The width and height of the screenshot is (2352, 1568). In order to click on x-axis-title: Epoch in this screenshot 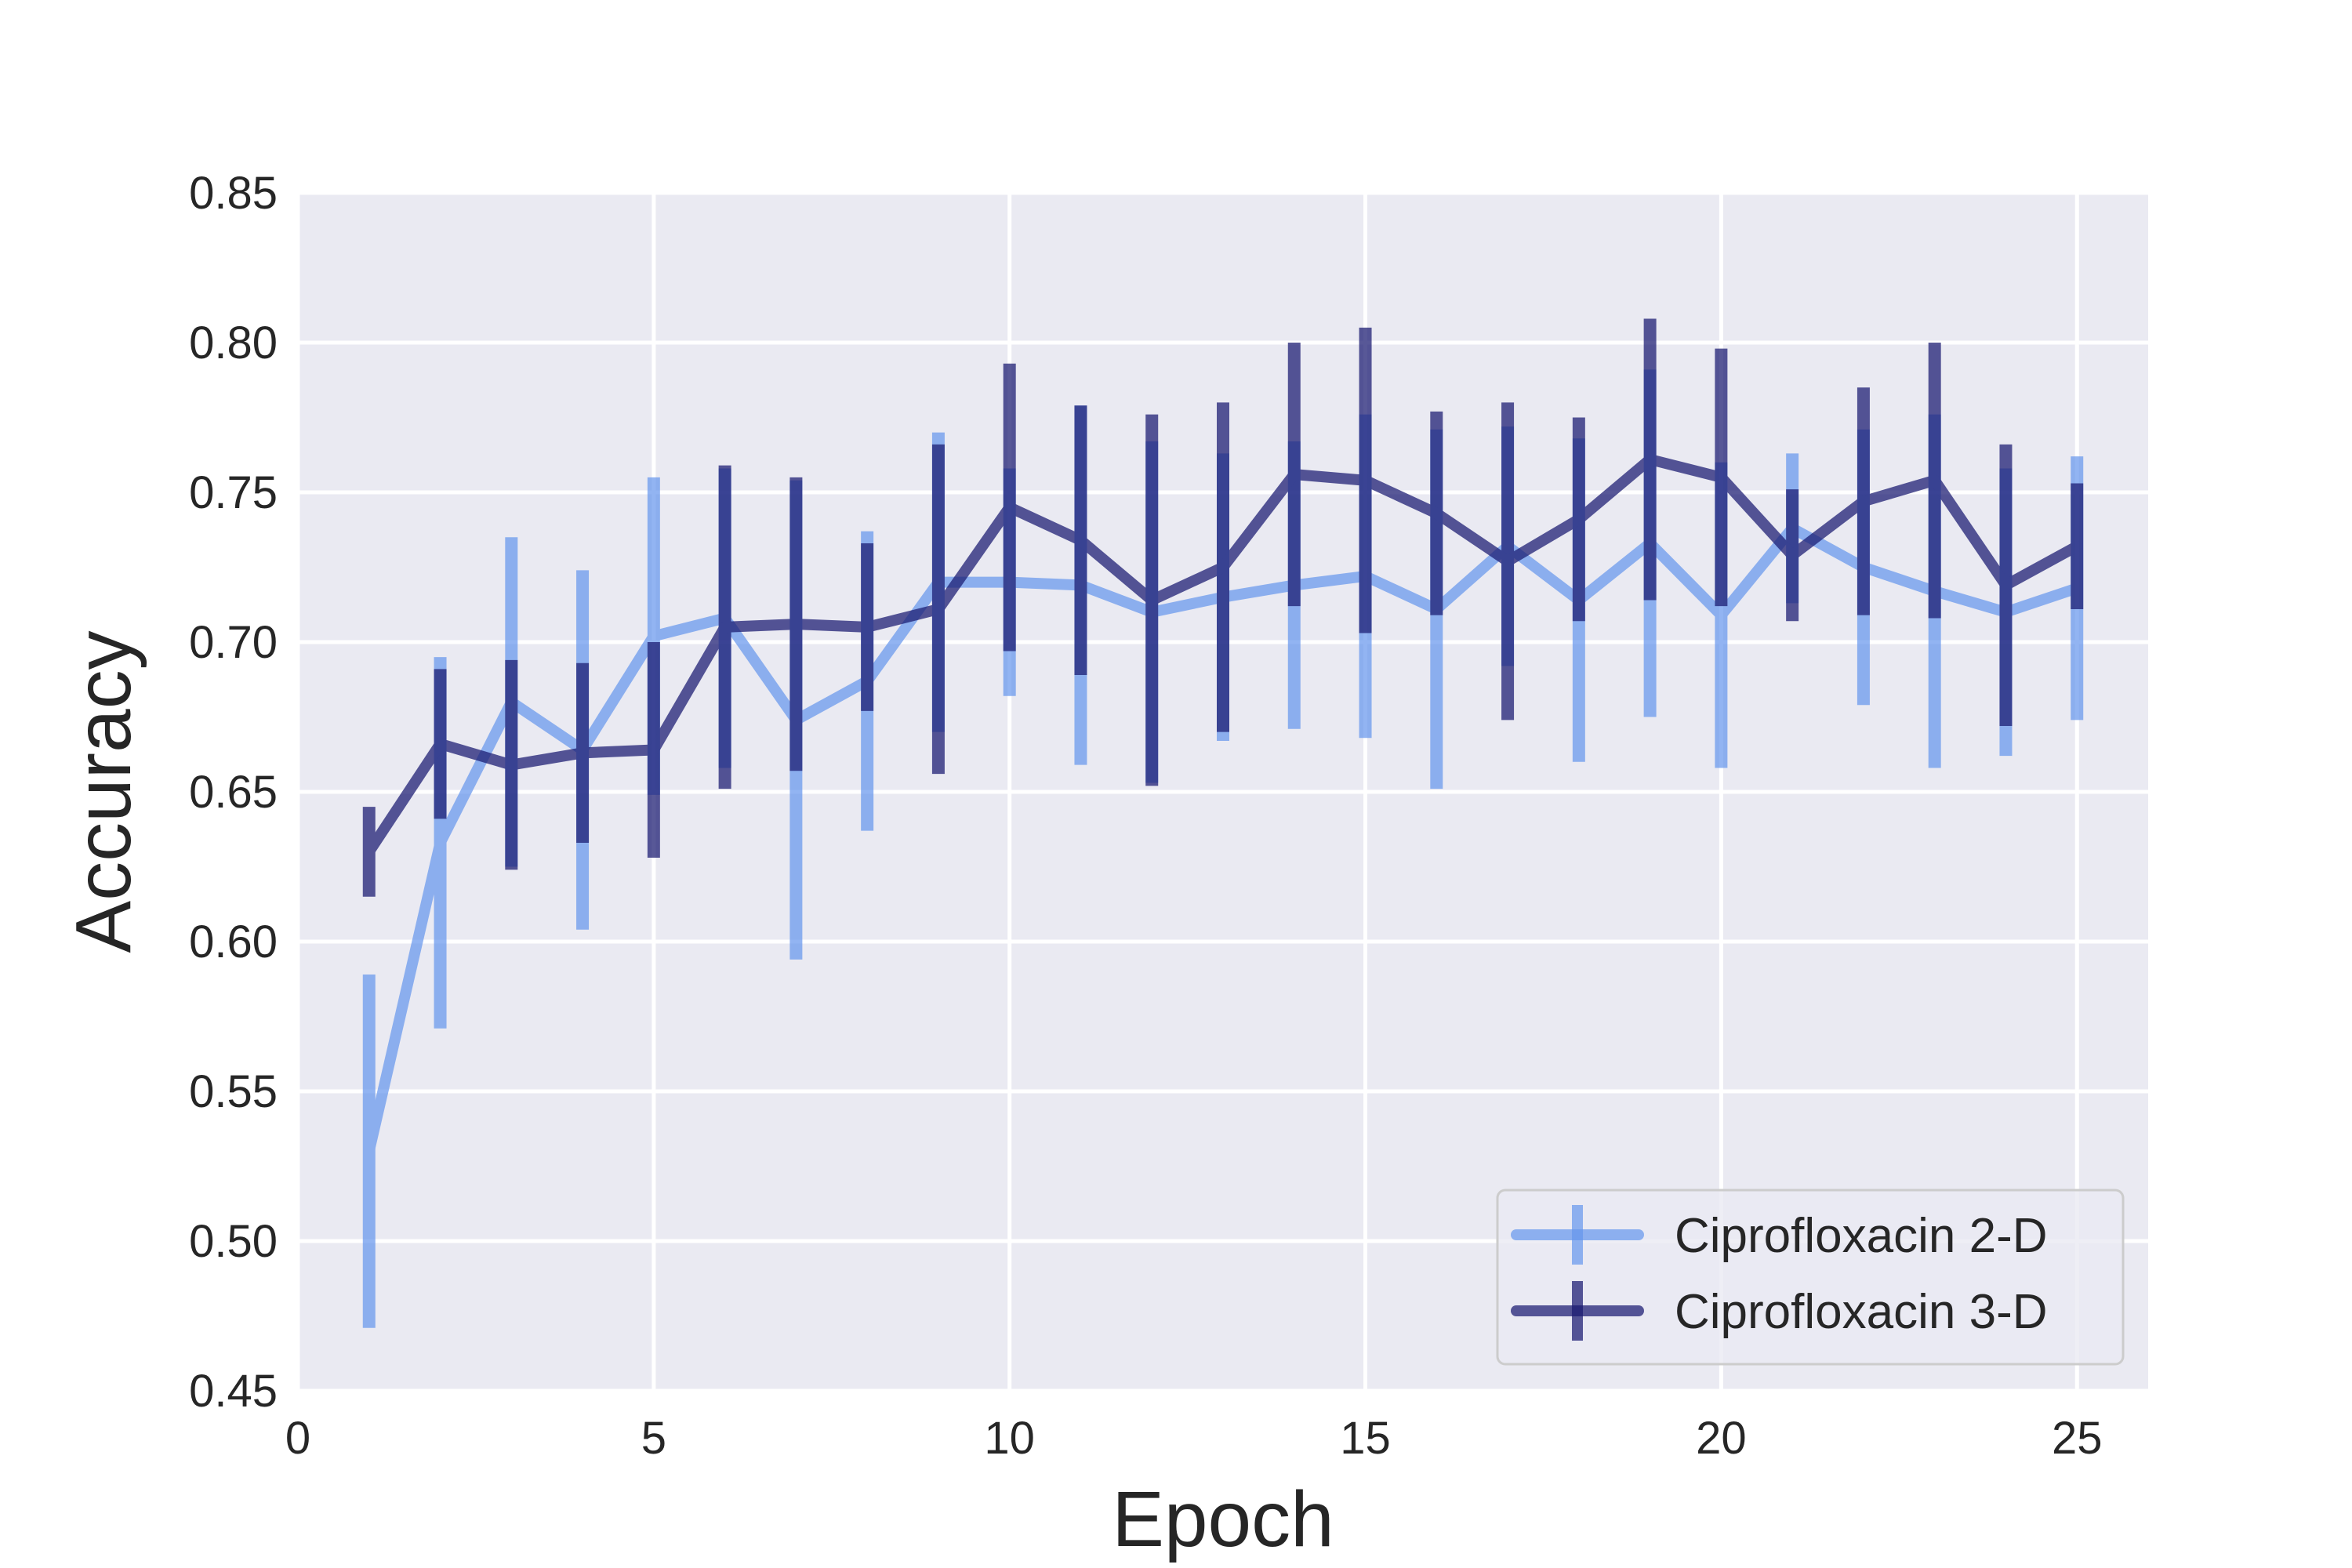, I will do `click(1223, 1519)`.